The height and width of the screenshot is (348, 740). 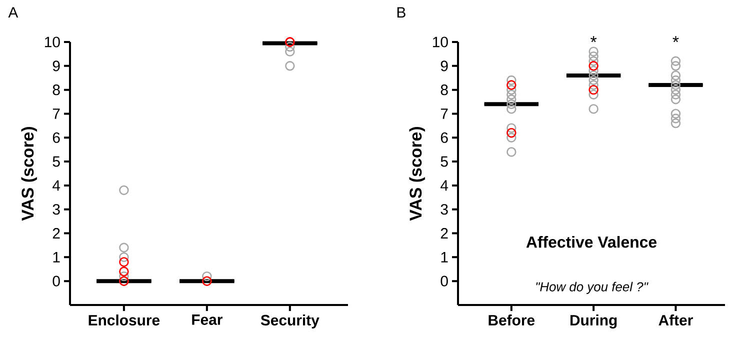 I want to click on x-tick-label: After, so click(x=675, y=320).